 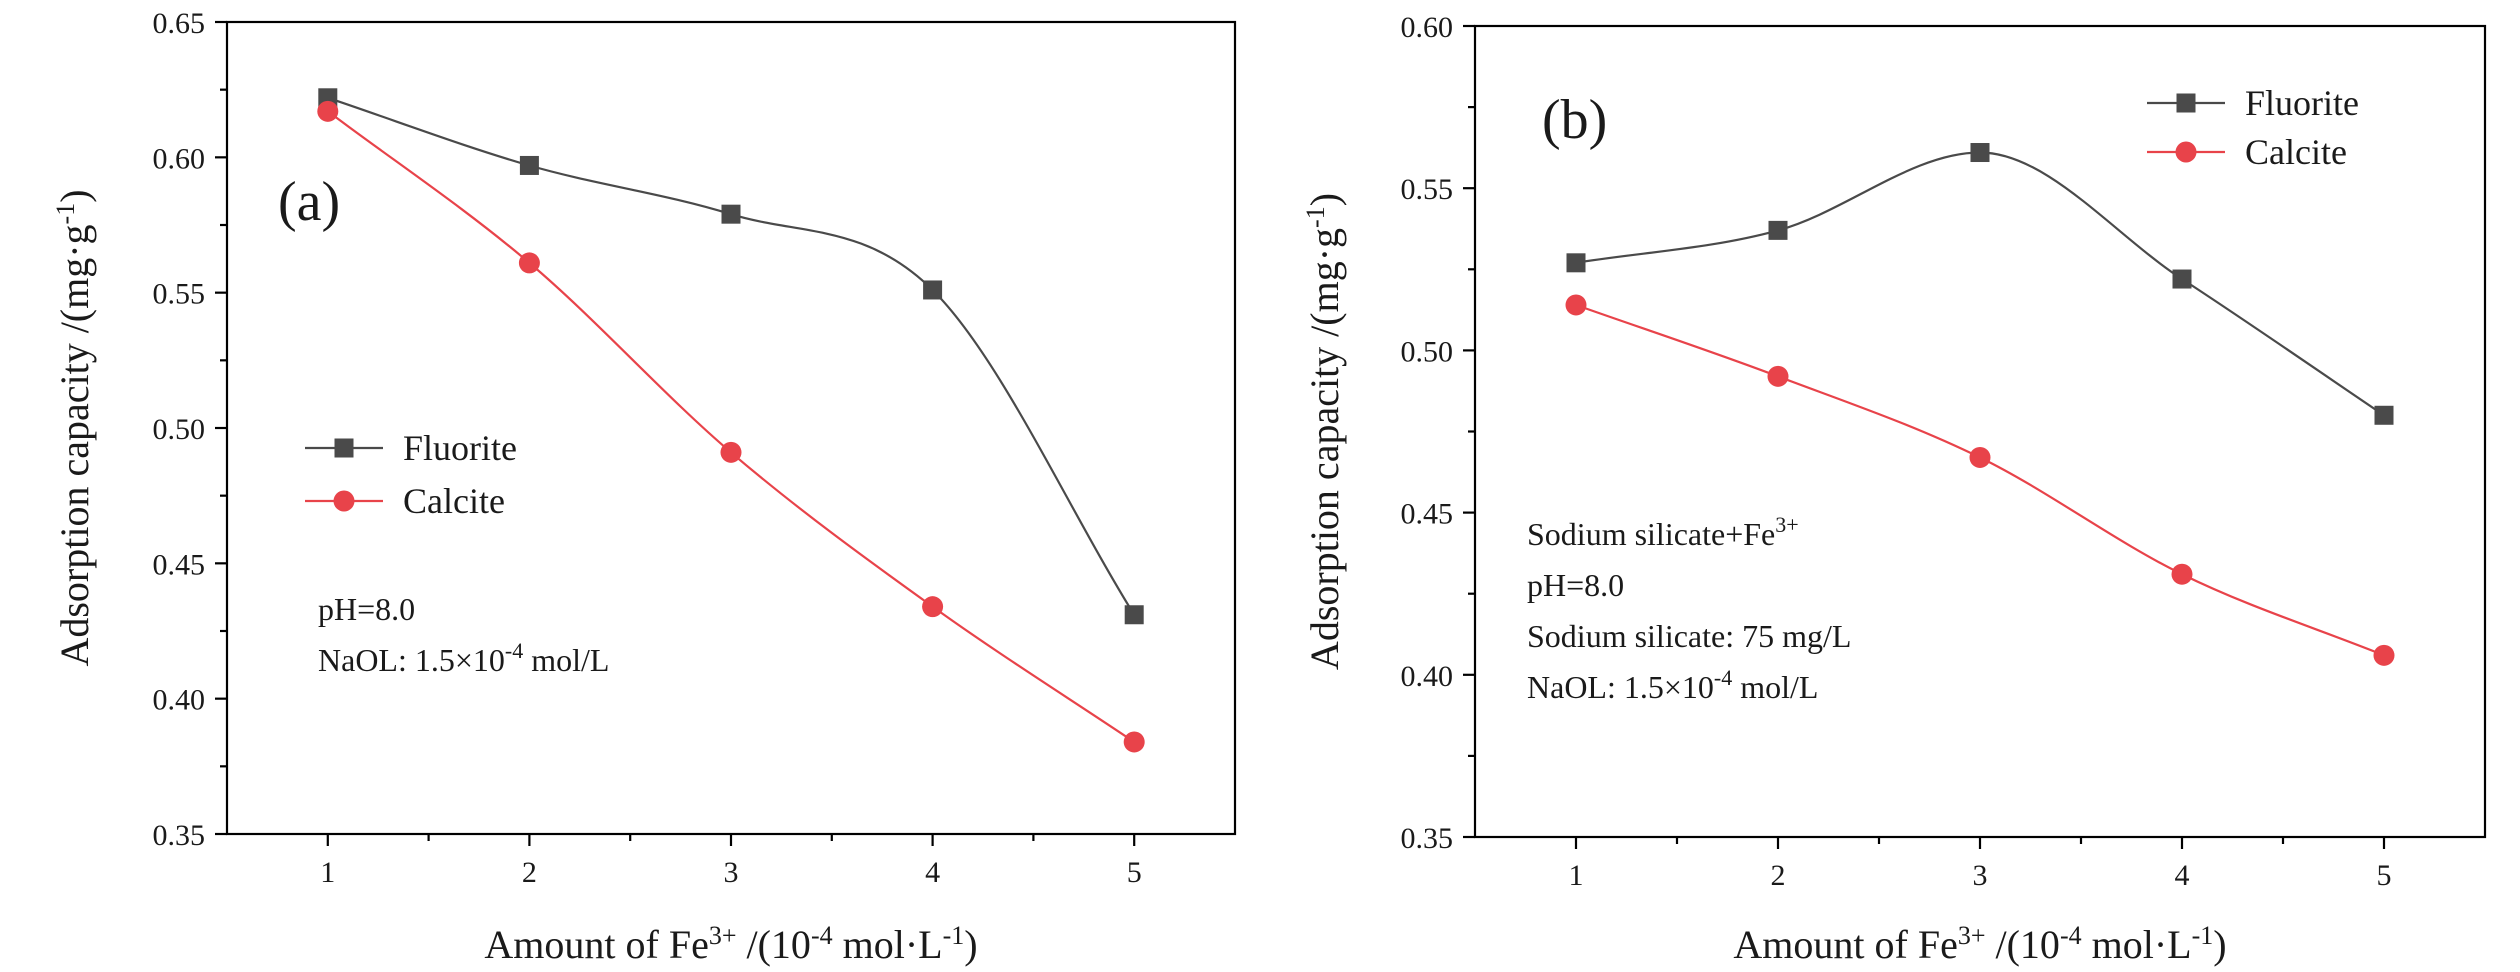 I want to click on series-line-calcite, so click(x=1980, y=480).